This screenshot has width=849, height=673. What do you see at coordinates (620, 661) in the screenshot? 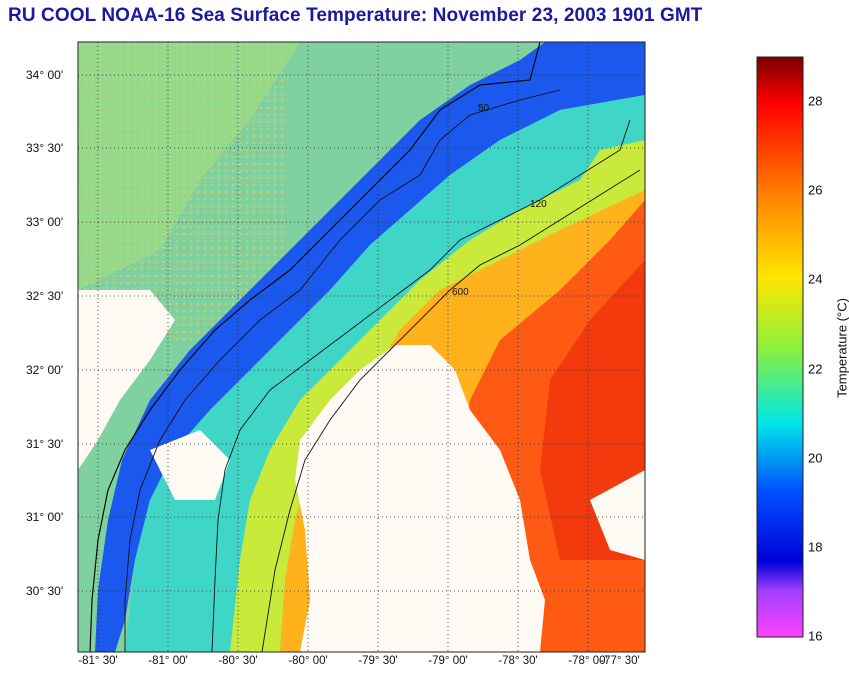
I see `lon-label: -77° 30'` at bounding box center [620, 661].